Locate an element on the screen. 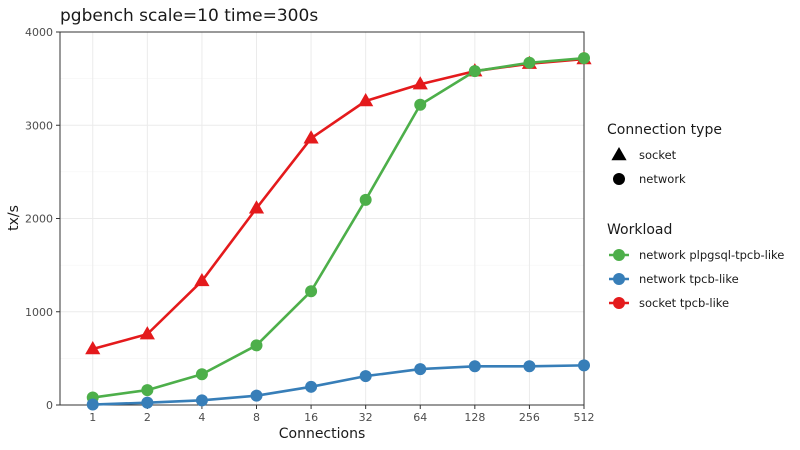 The width and height of the screenshot is (800, 450). x-tick-label: 8 is located at coordinates (256, 417).